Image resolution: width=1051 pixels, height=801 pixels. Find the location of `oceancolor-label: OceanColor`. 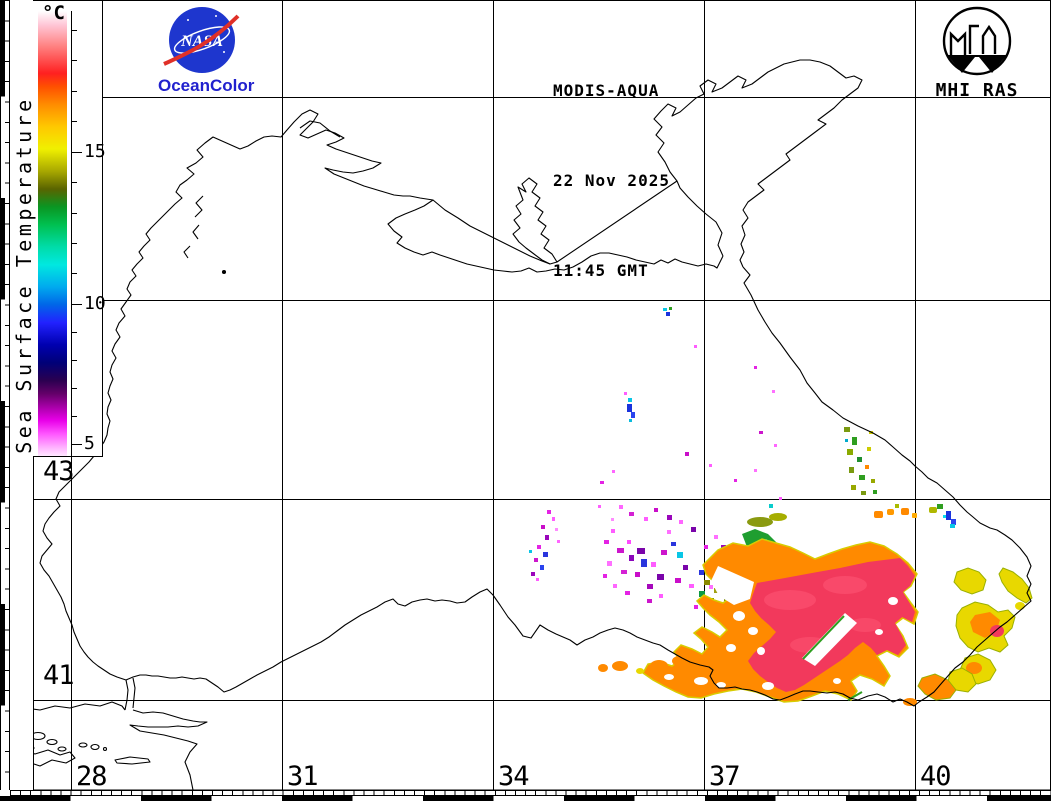

oceancolor-label: OceanColor is located at coordinates (206, 85).